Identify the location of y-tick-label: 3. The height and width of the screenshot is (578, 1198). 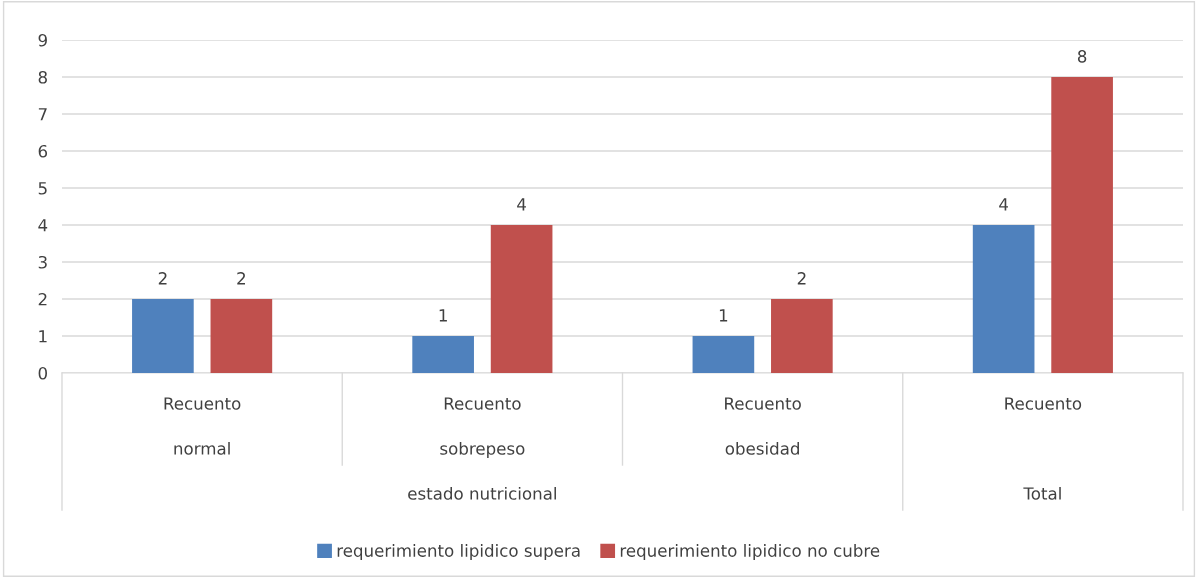
(42, 262).